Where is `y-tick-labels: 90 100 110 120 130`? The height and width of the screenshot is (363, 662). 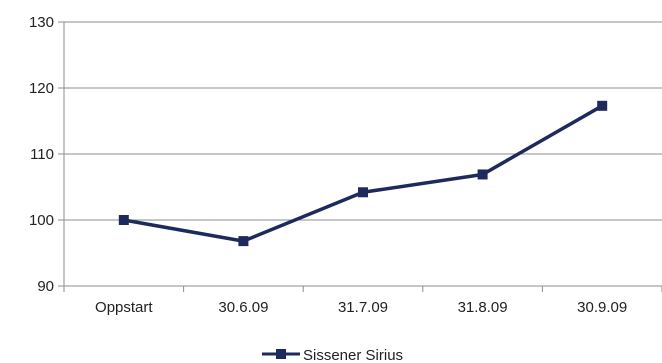 y-tick-labels: 90 100 110 120 130 is located at coordinates (41, 154).